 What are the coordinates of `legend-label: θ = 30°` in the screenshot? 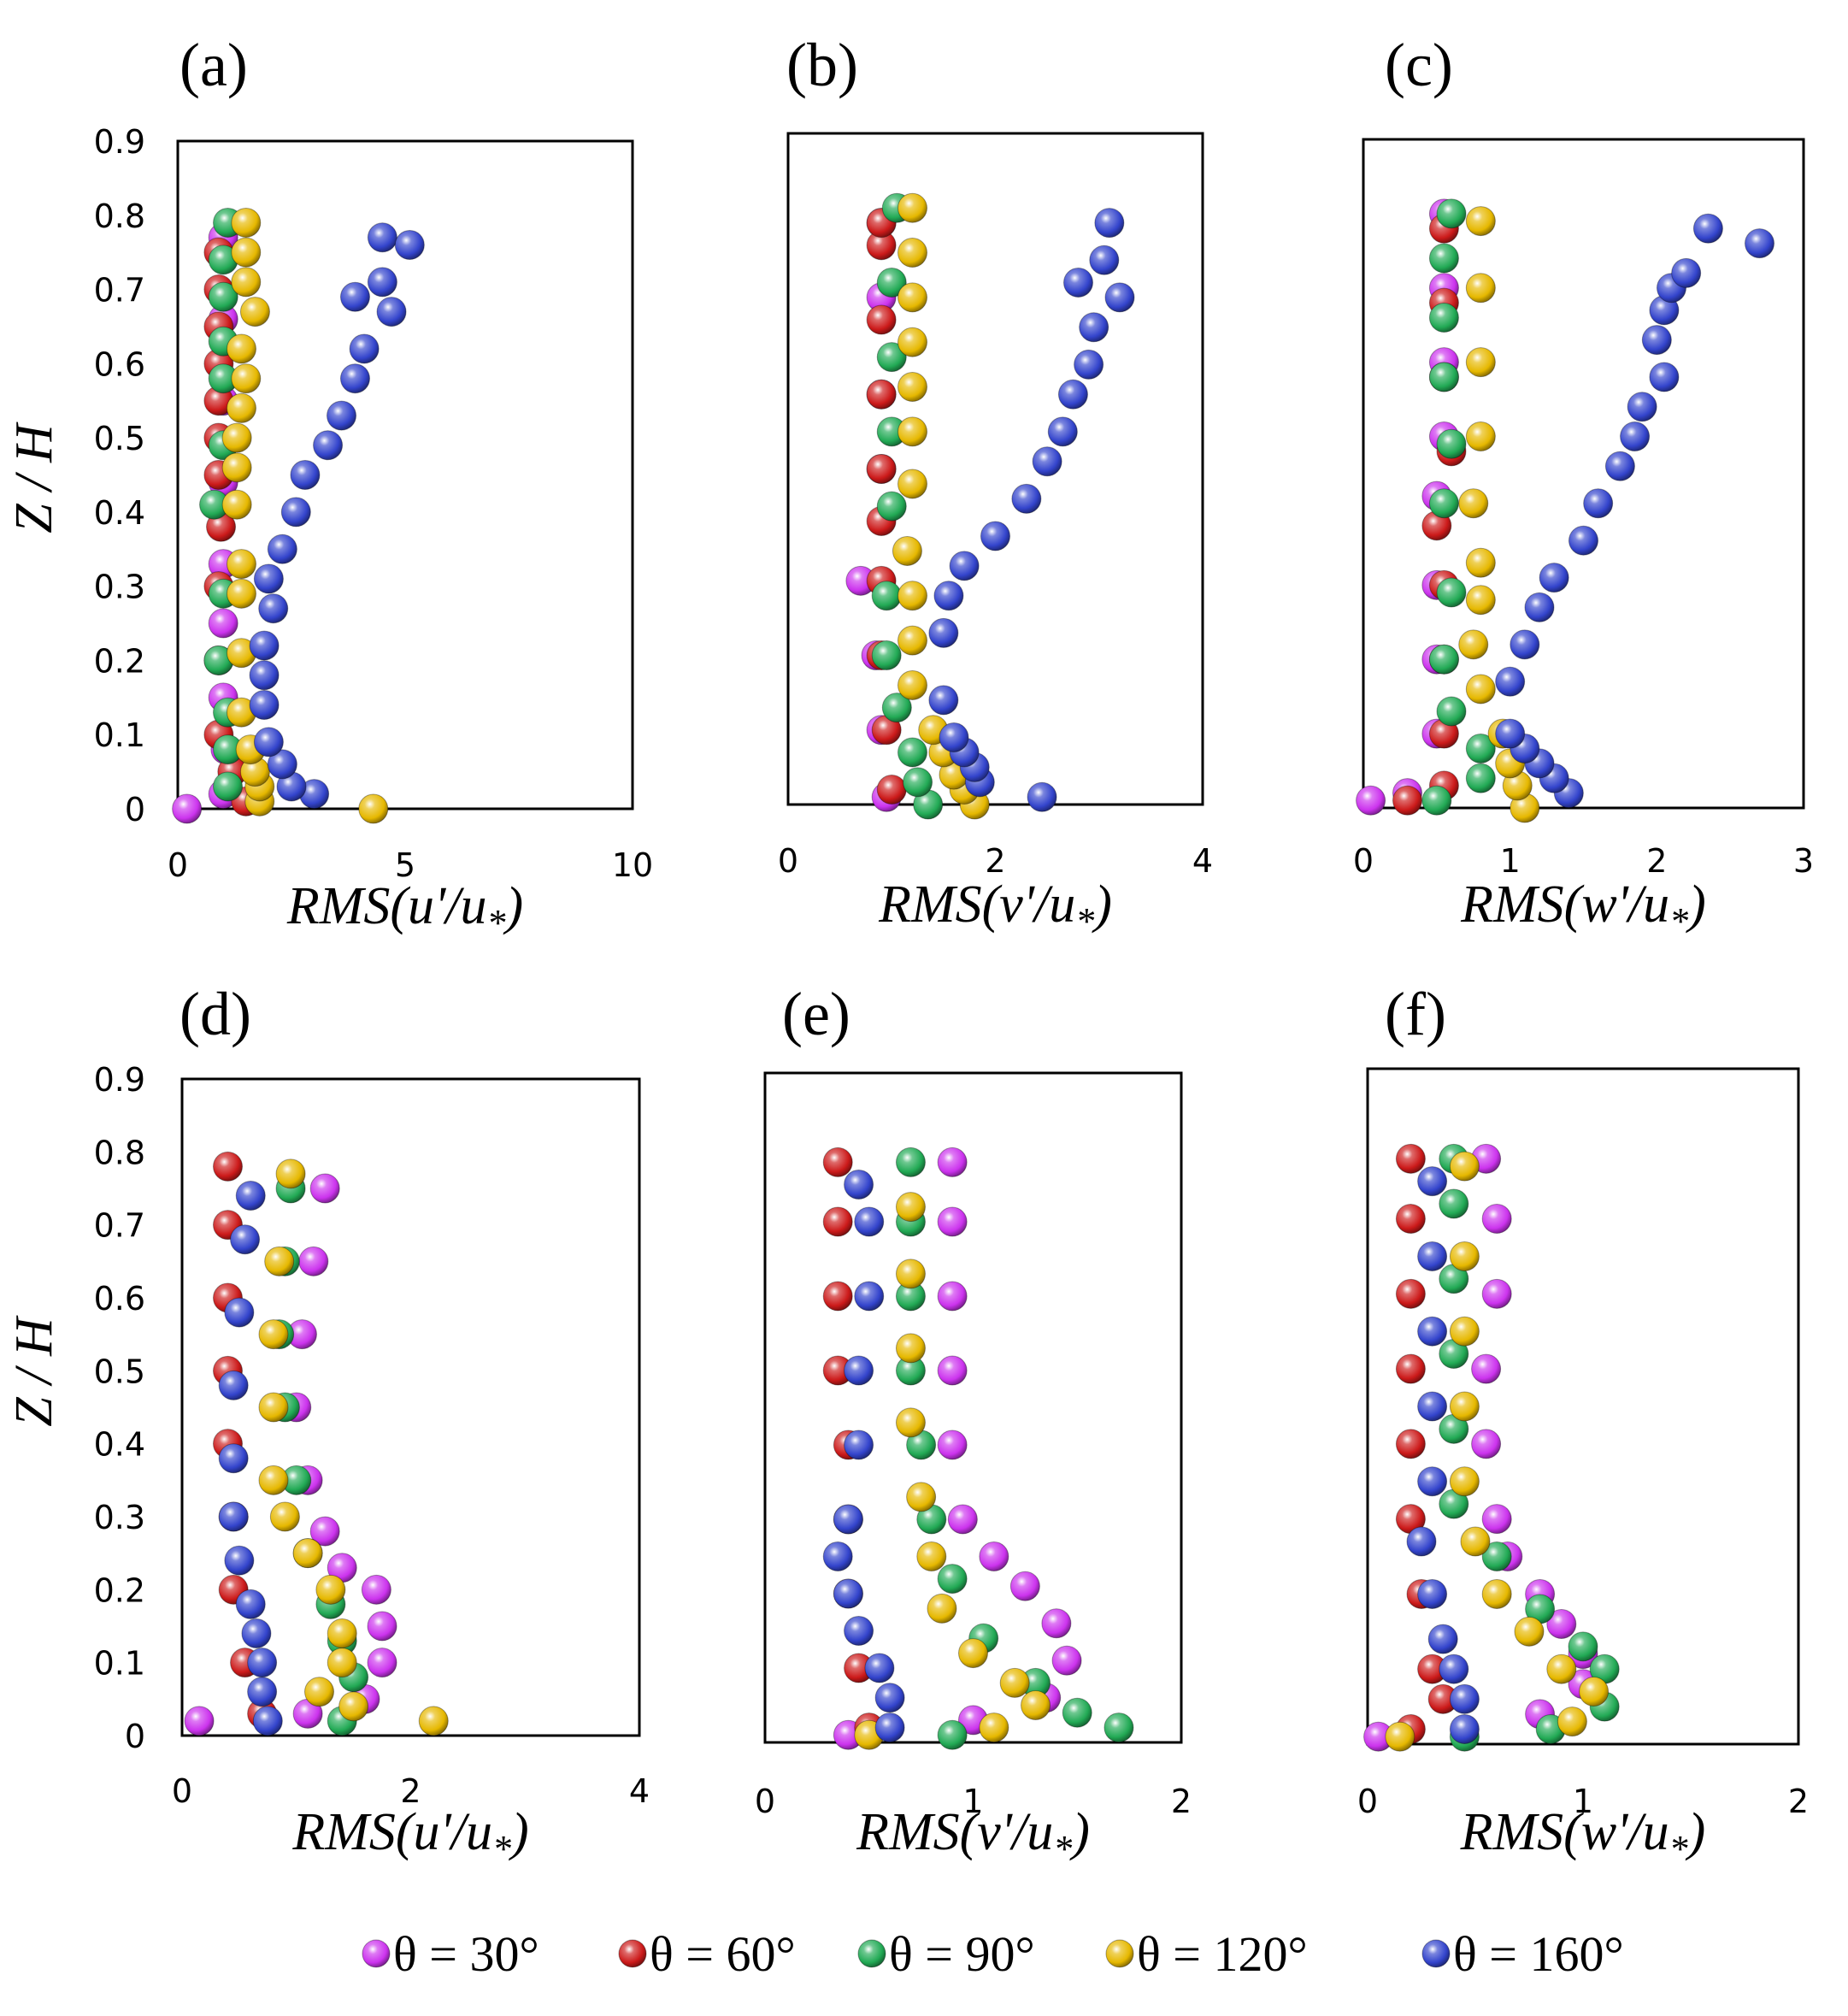 It's located at (466, 1954).